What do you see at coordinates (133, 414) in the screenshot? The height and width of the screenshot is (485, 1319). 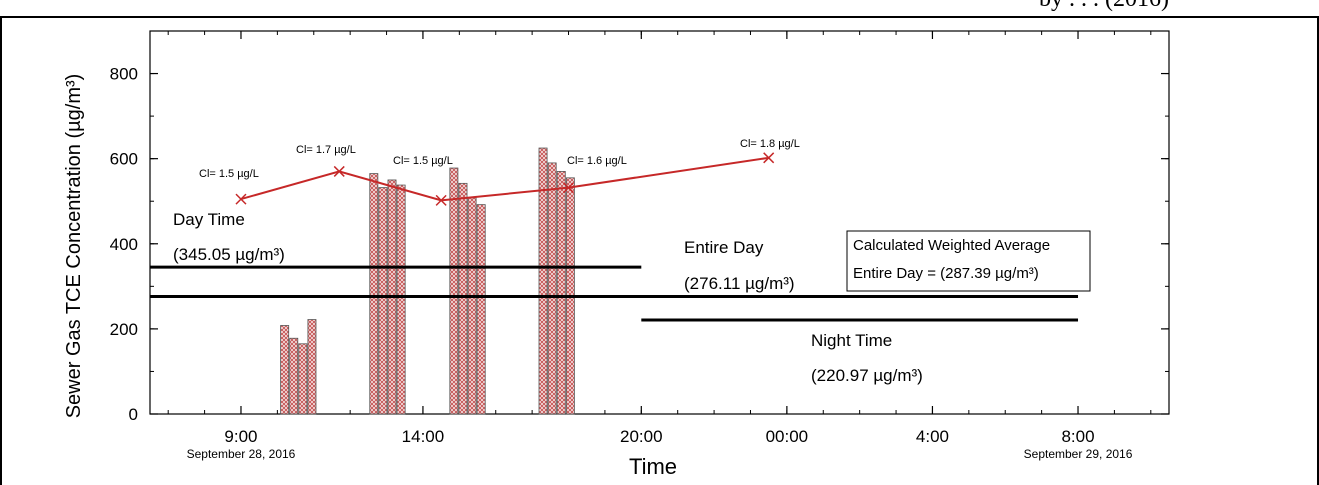 I see `y-tick-label: 0` at bounding box center [133, 414].